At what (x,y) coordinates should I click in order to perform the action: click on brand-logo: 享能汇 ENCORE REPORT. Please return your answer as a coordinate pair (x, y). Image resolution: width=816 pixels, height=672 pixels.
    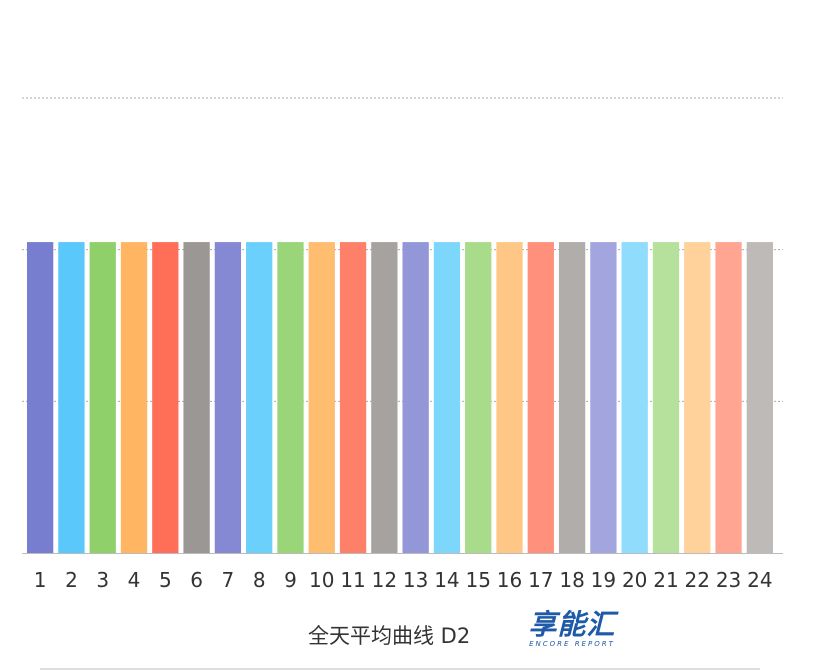
    Looking at the image, I should click on (572, 632).